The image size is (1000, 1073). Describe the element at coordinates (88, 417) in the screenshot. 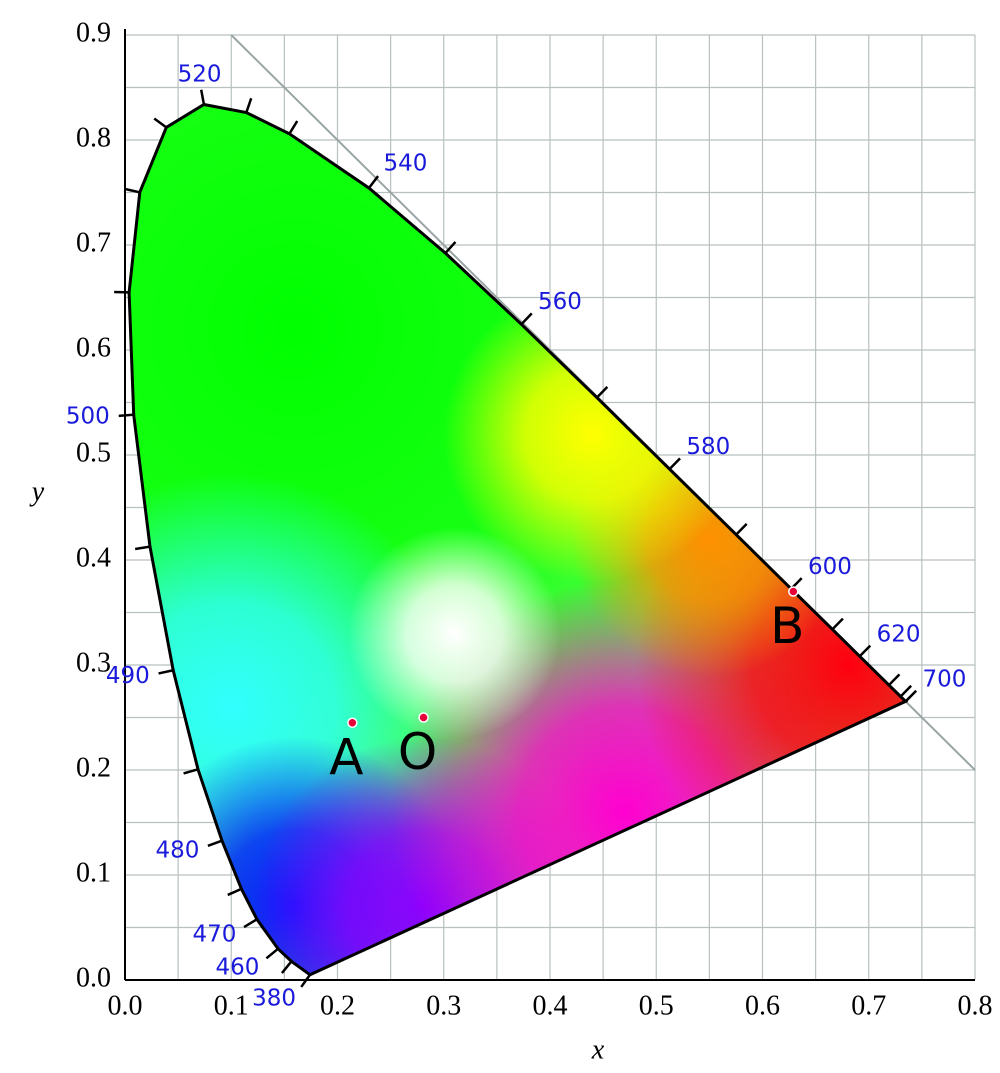

I see `wavelength-label: 500` at that location.